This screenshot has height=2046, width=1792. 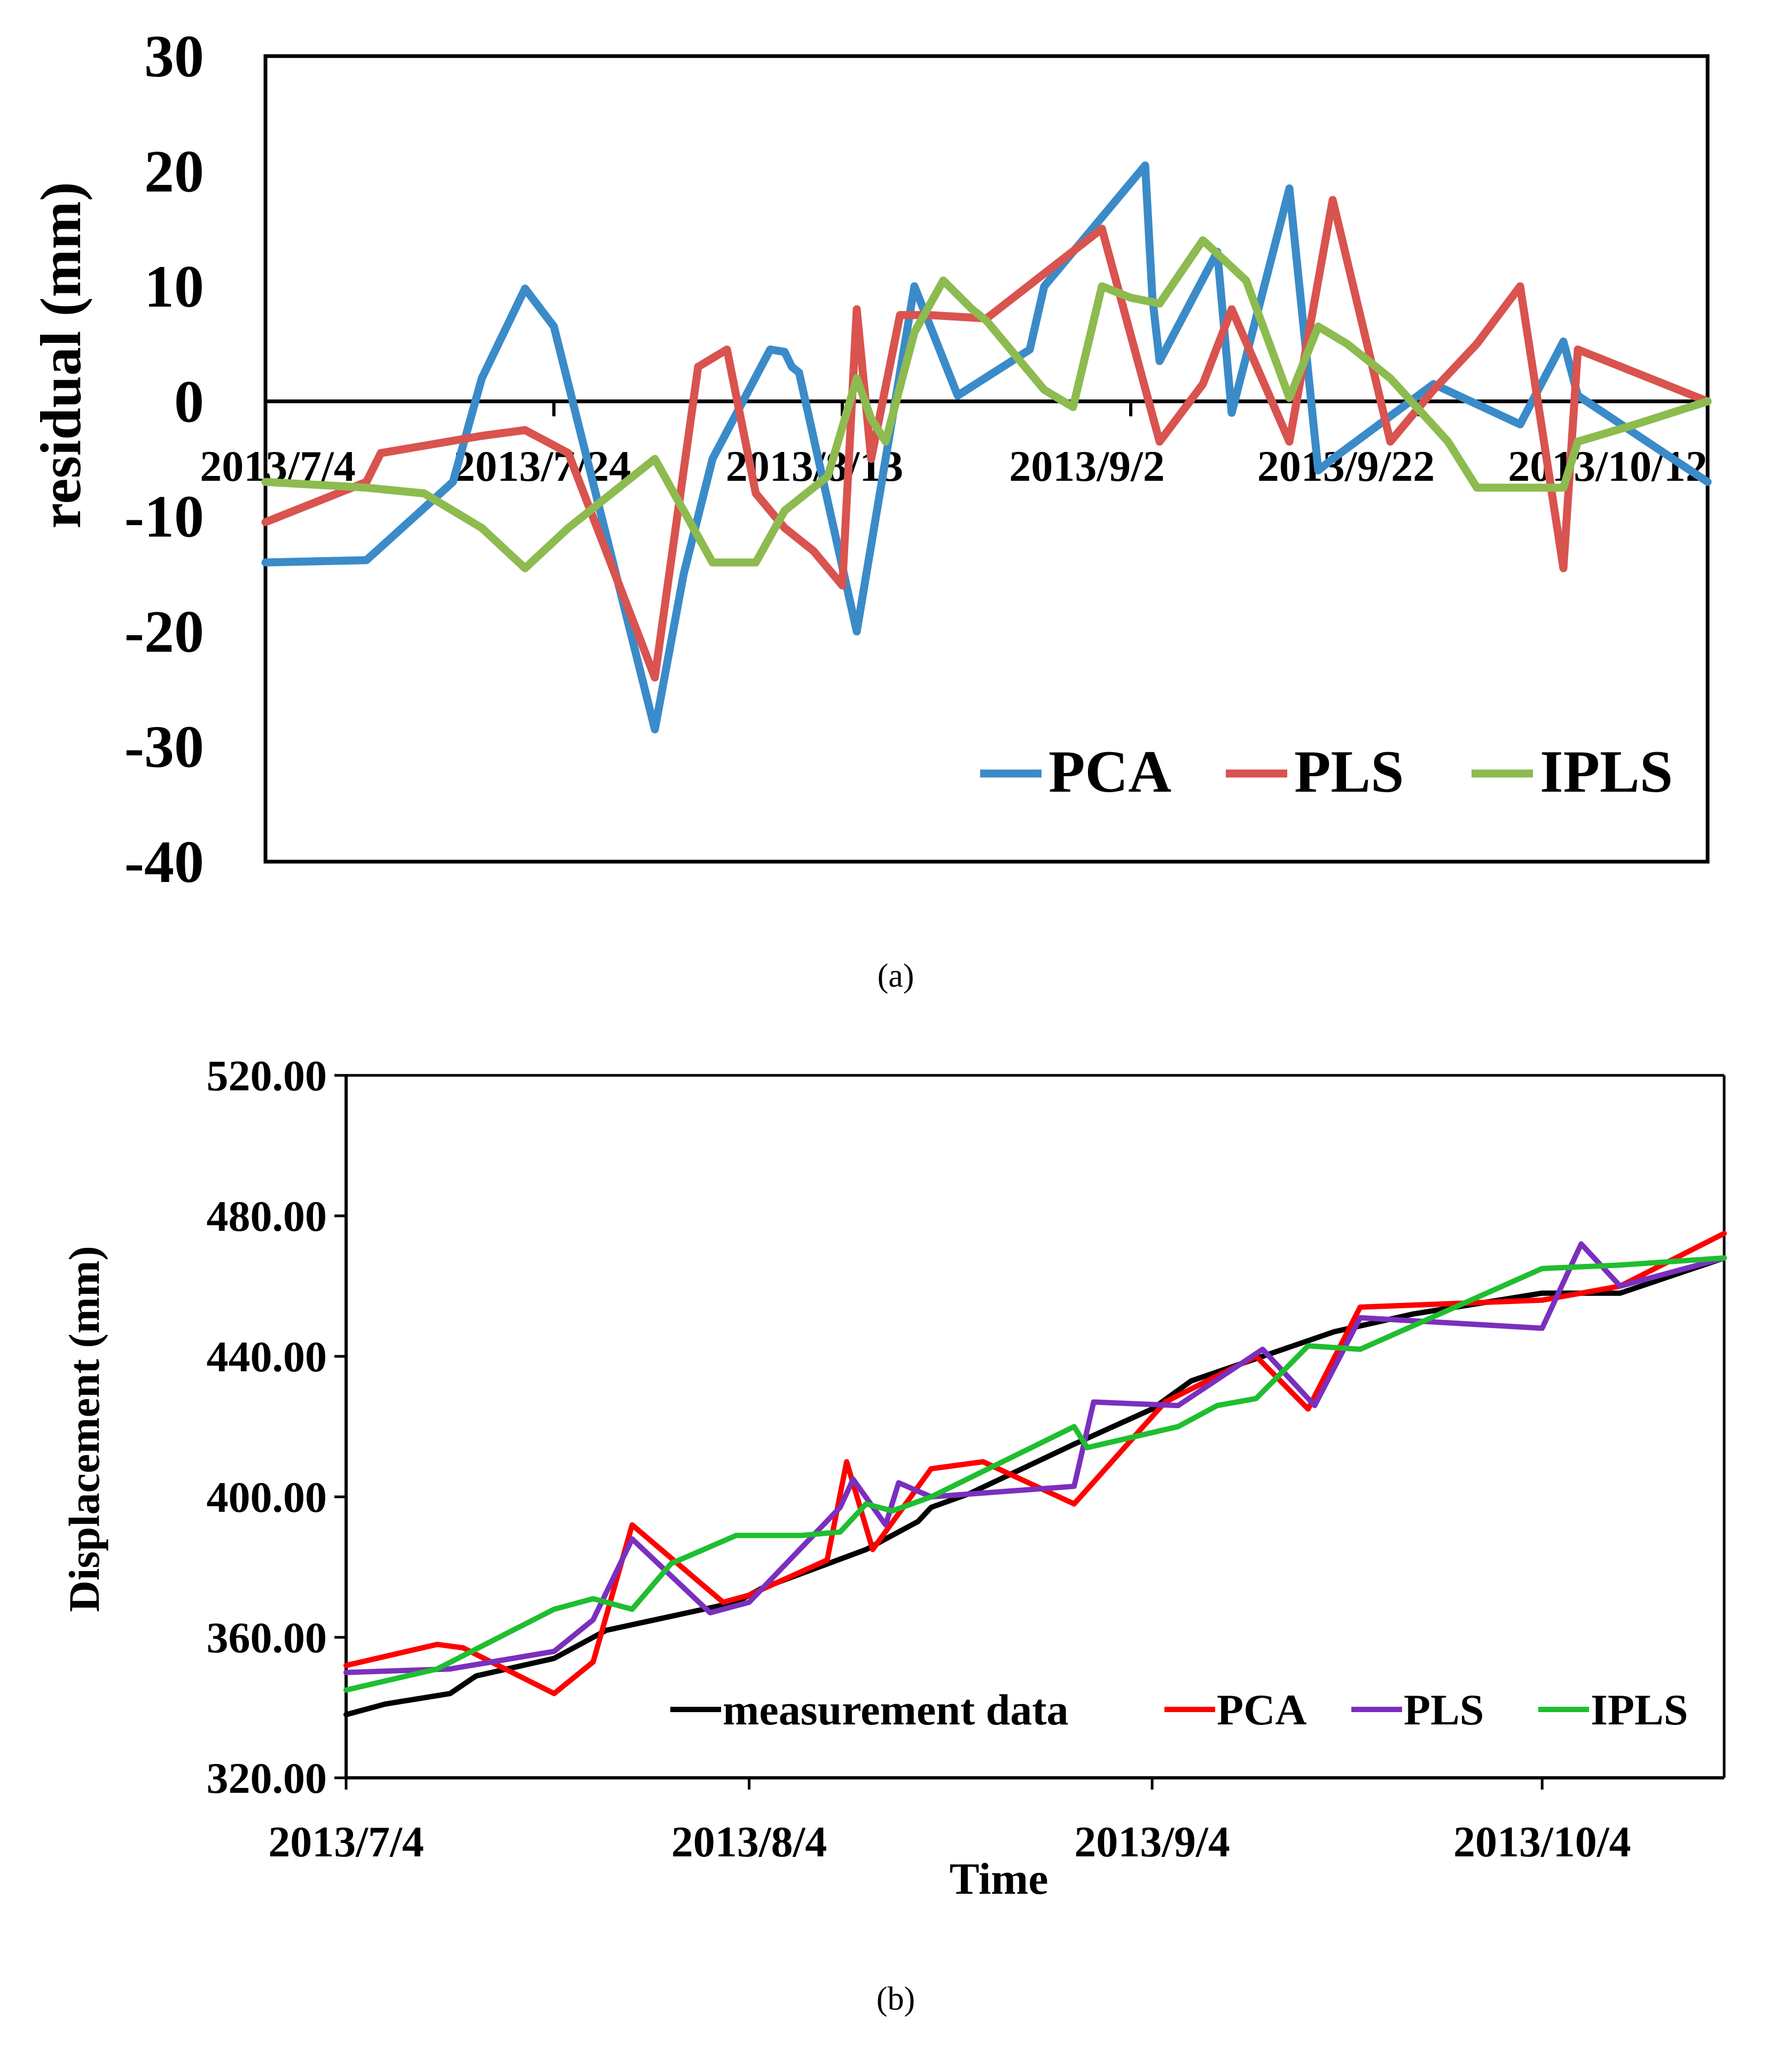 I want to click on x-axis-label: Time, so click(x=998, y=1879).